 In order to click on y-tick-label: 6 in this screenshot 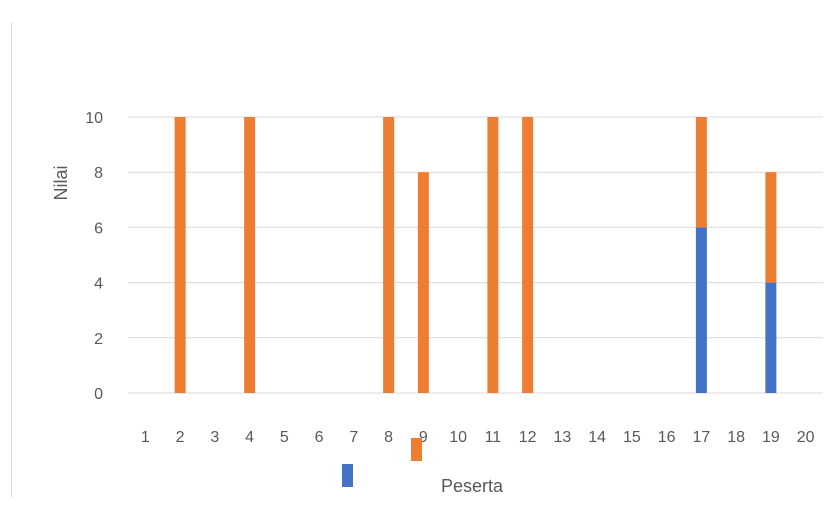, I will do `click(98, 228)`.